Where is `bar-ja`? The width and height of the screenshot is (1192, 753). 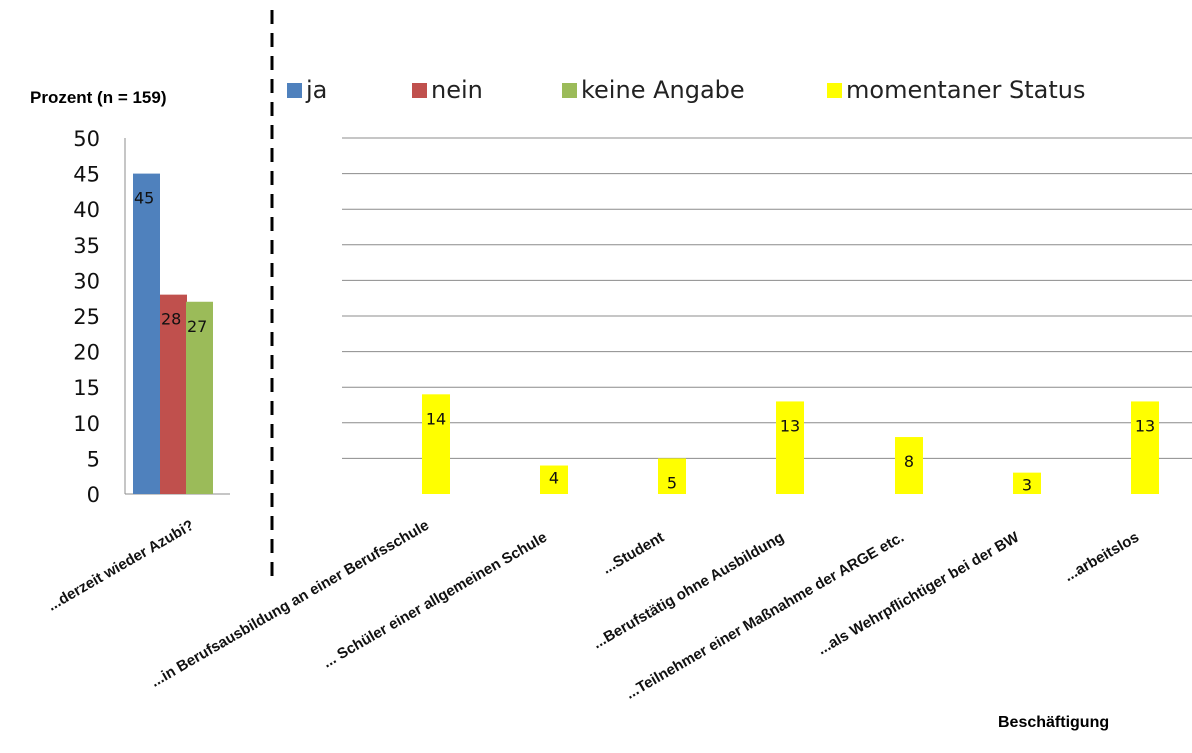
bar-ja is located at coordinates (146, 333).